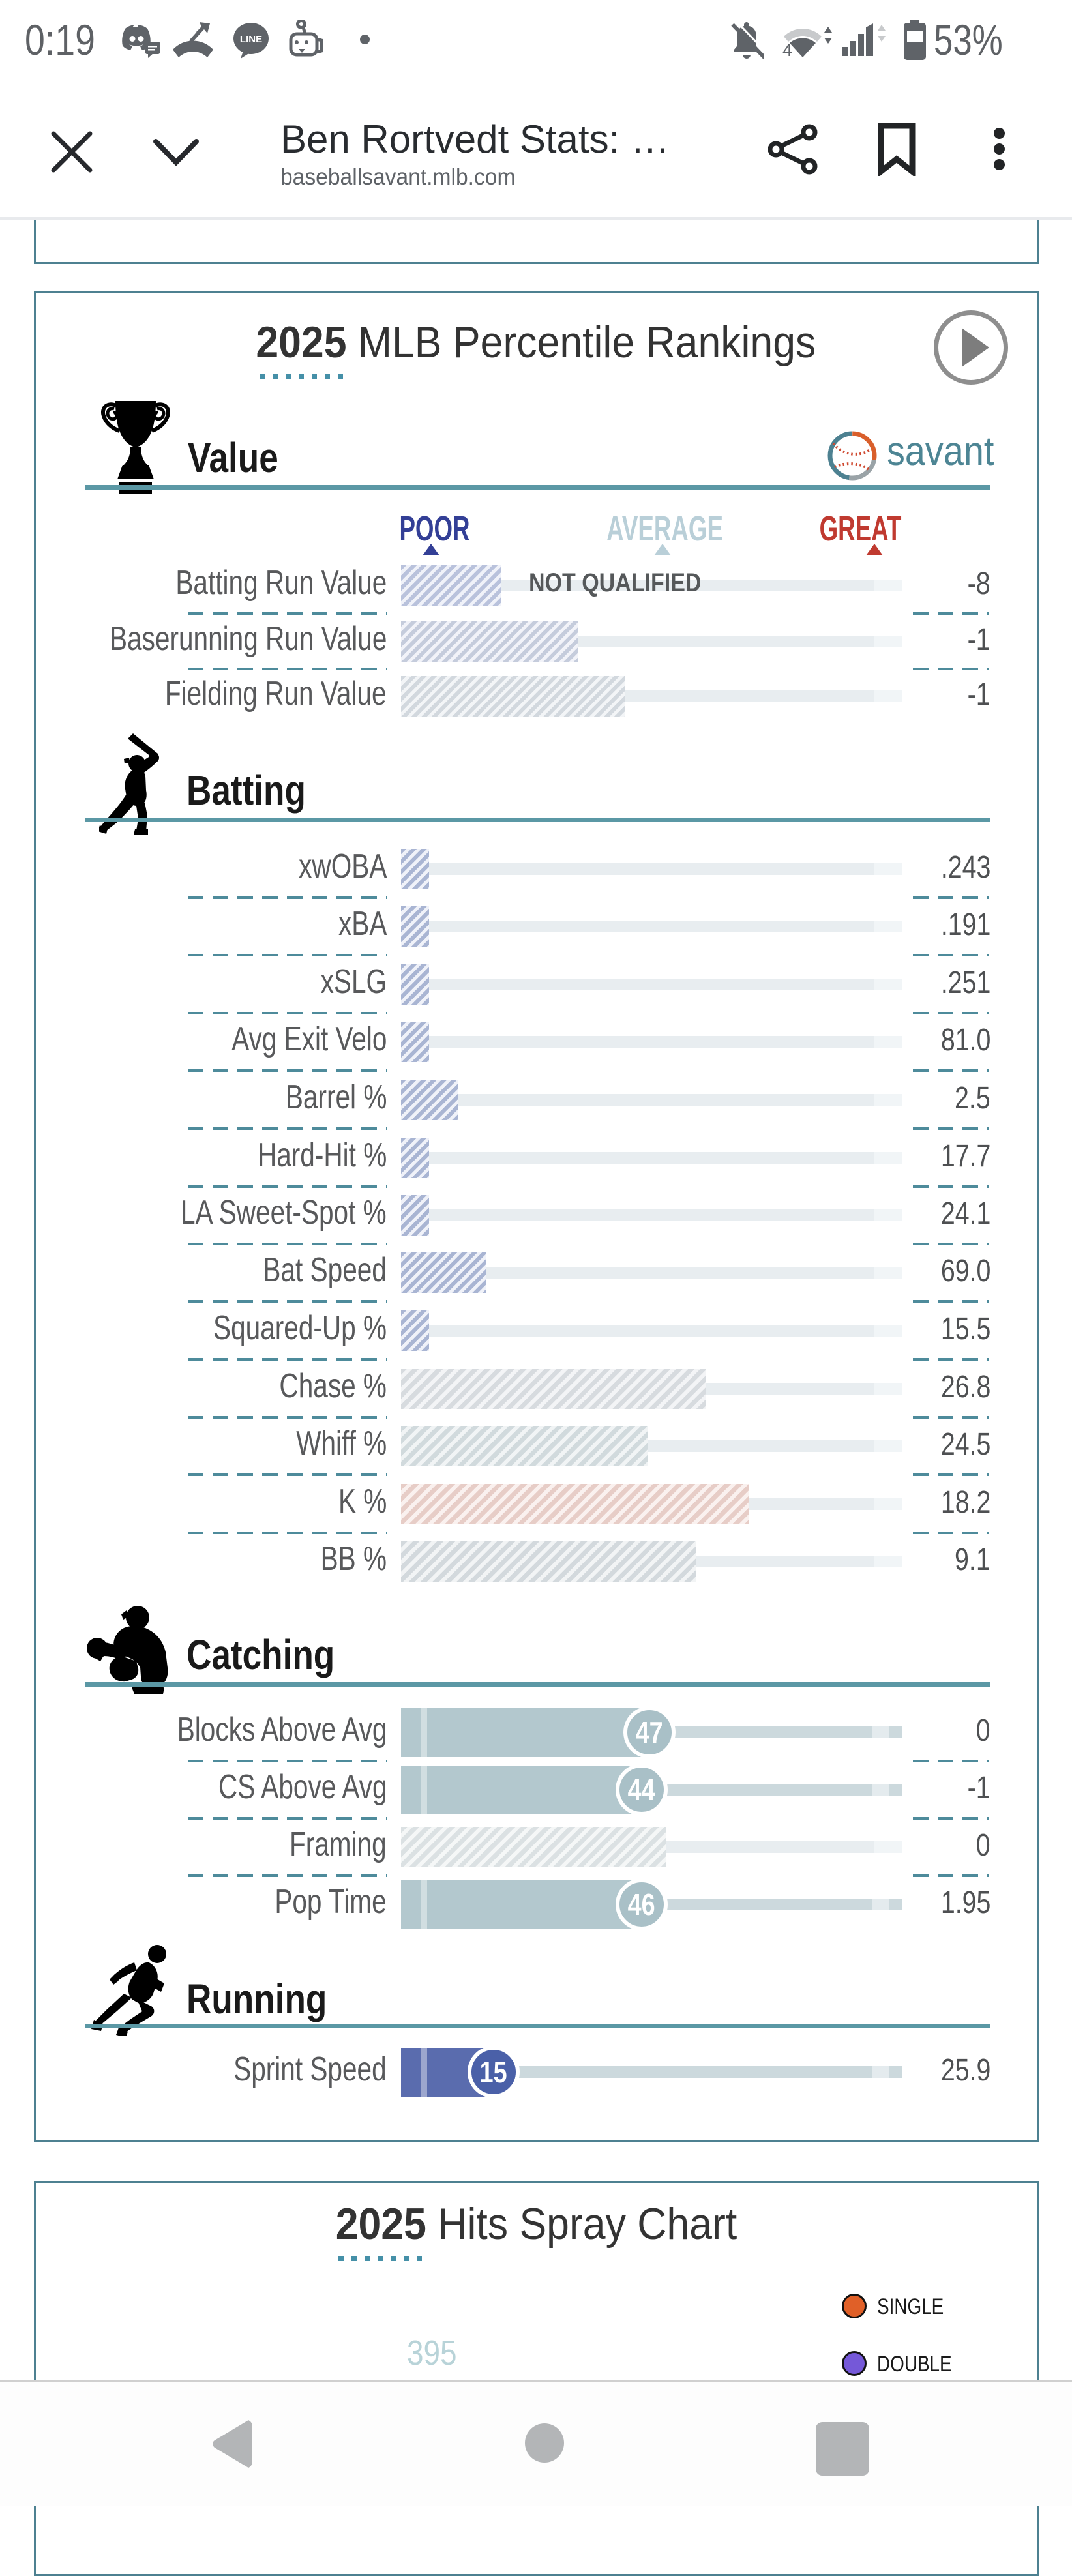  I want to click on svg-text: 4, so click(787, 49).